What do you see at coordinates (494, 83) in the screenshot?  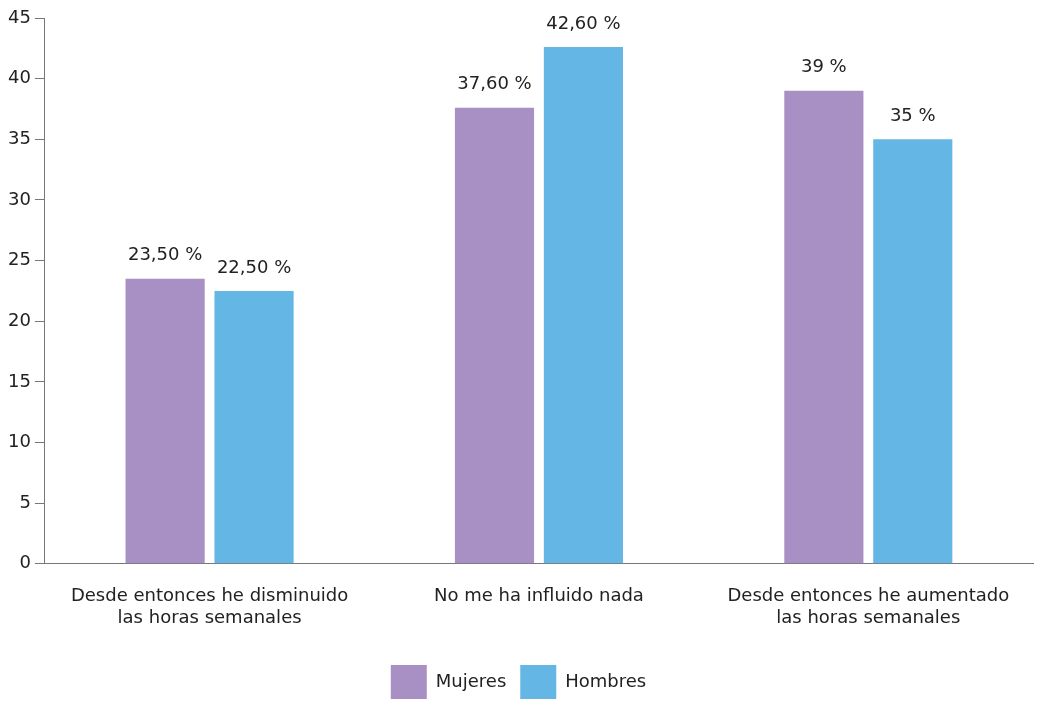 I see `data-label: 37,60 %` at bounding box center [494, 83].